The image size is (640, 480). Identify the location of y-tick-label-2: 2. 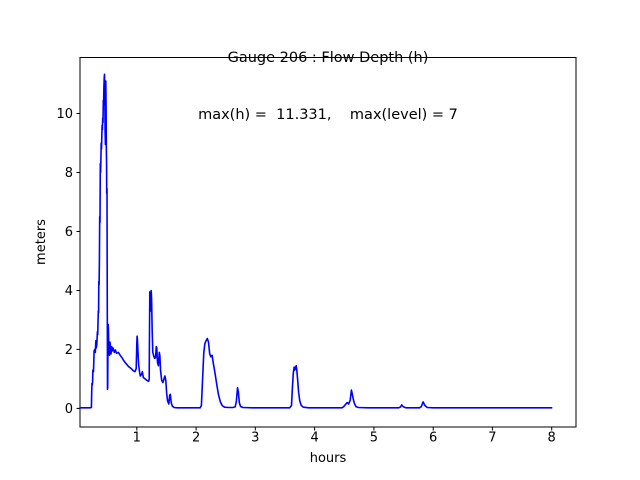
(69, 350).